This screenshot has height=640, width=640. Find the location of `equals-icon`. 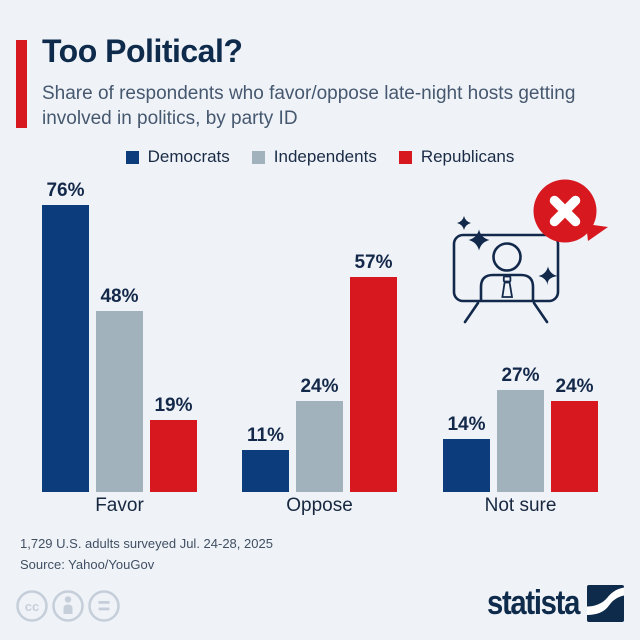

equals-icon is located at coordinates (104, 606).